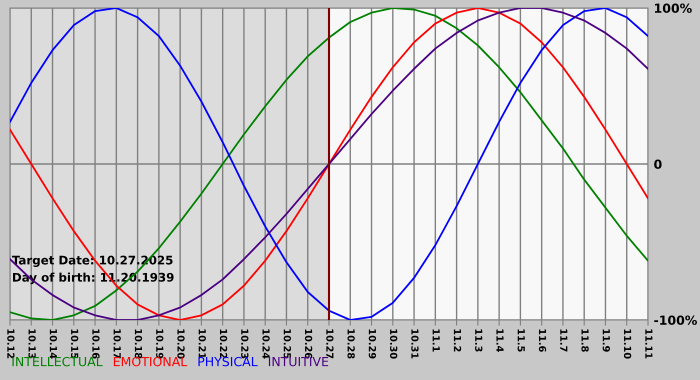 The image size is (700, 380). I want to click on x-tick-label: 10.22, so click(224, 343).